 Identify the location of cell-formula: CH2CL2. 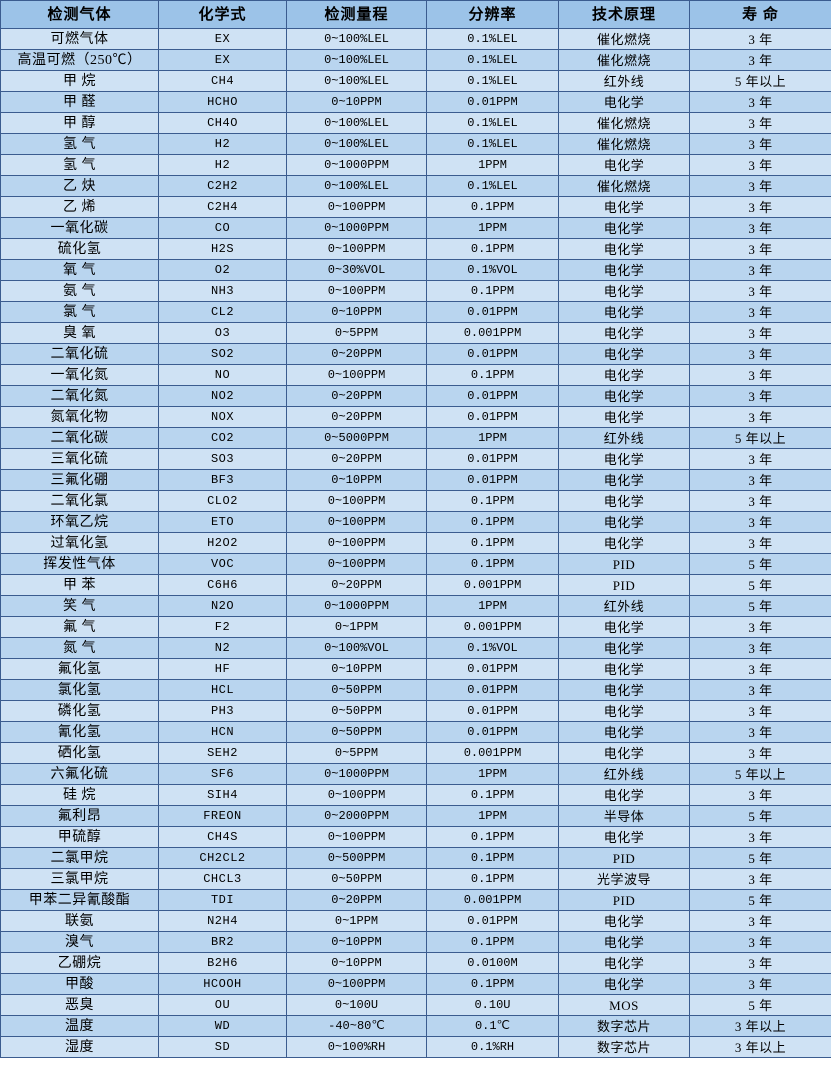
(222, 858).